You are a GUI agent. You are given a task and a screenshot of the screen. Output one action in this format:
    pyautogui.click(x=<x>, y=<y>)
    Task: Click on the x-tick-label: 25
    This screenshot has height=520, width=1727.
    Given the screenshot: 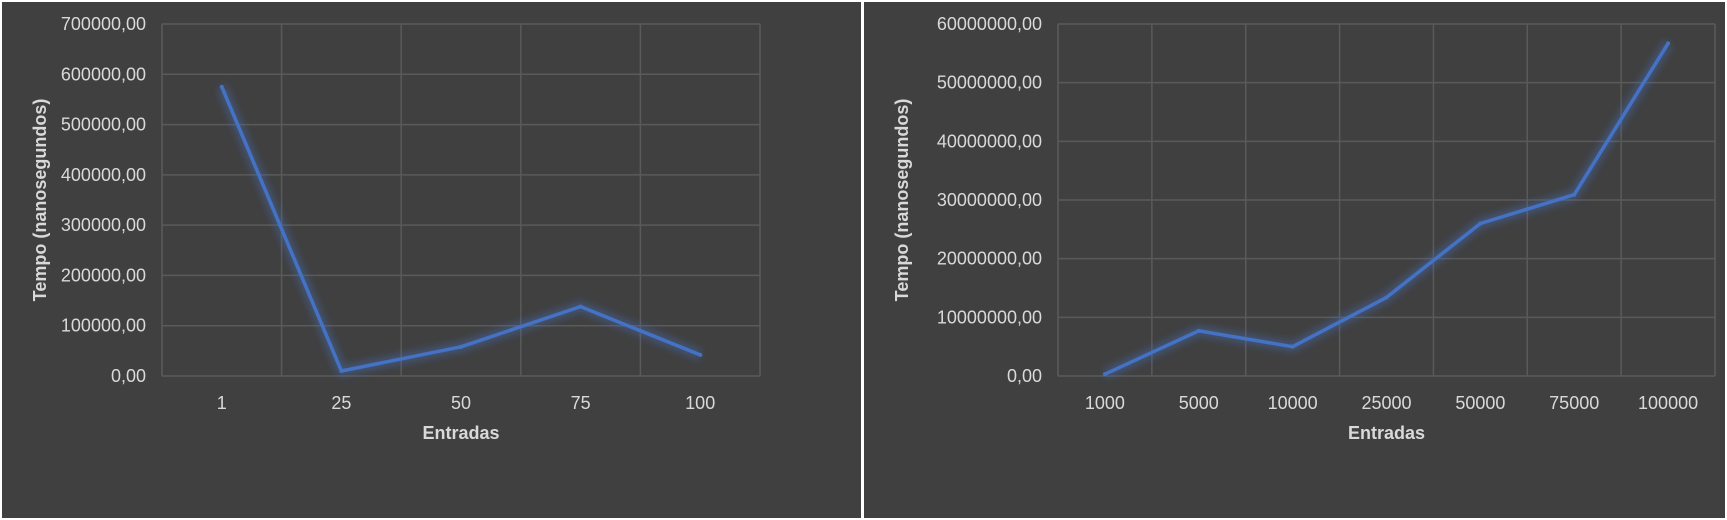 What is the action you would take?
    pyautogui.click(x=341, y=403)
    